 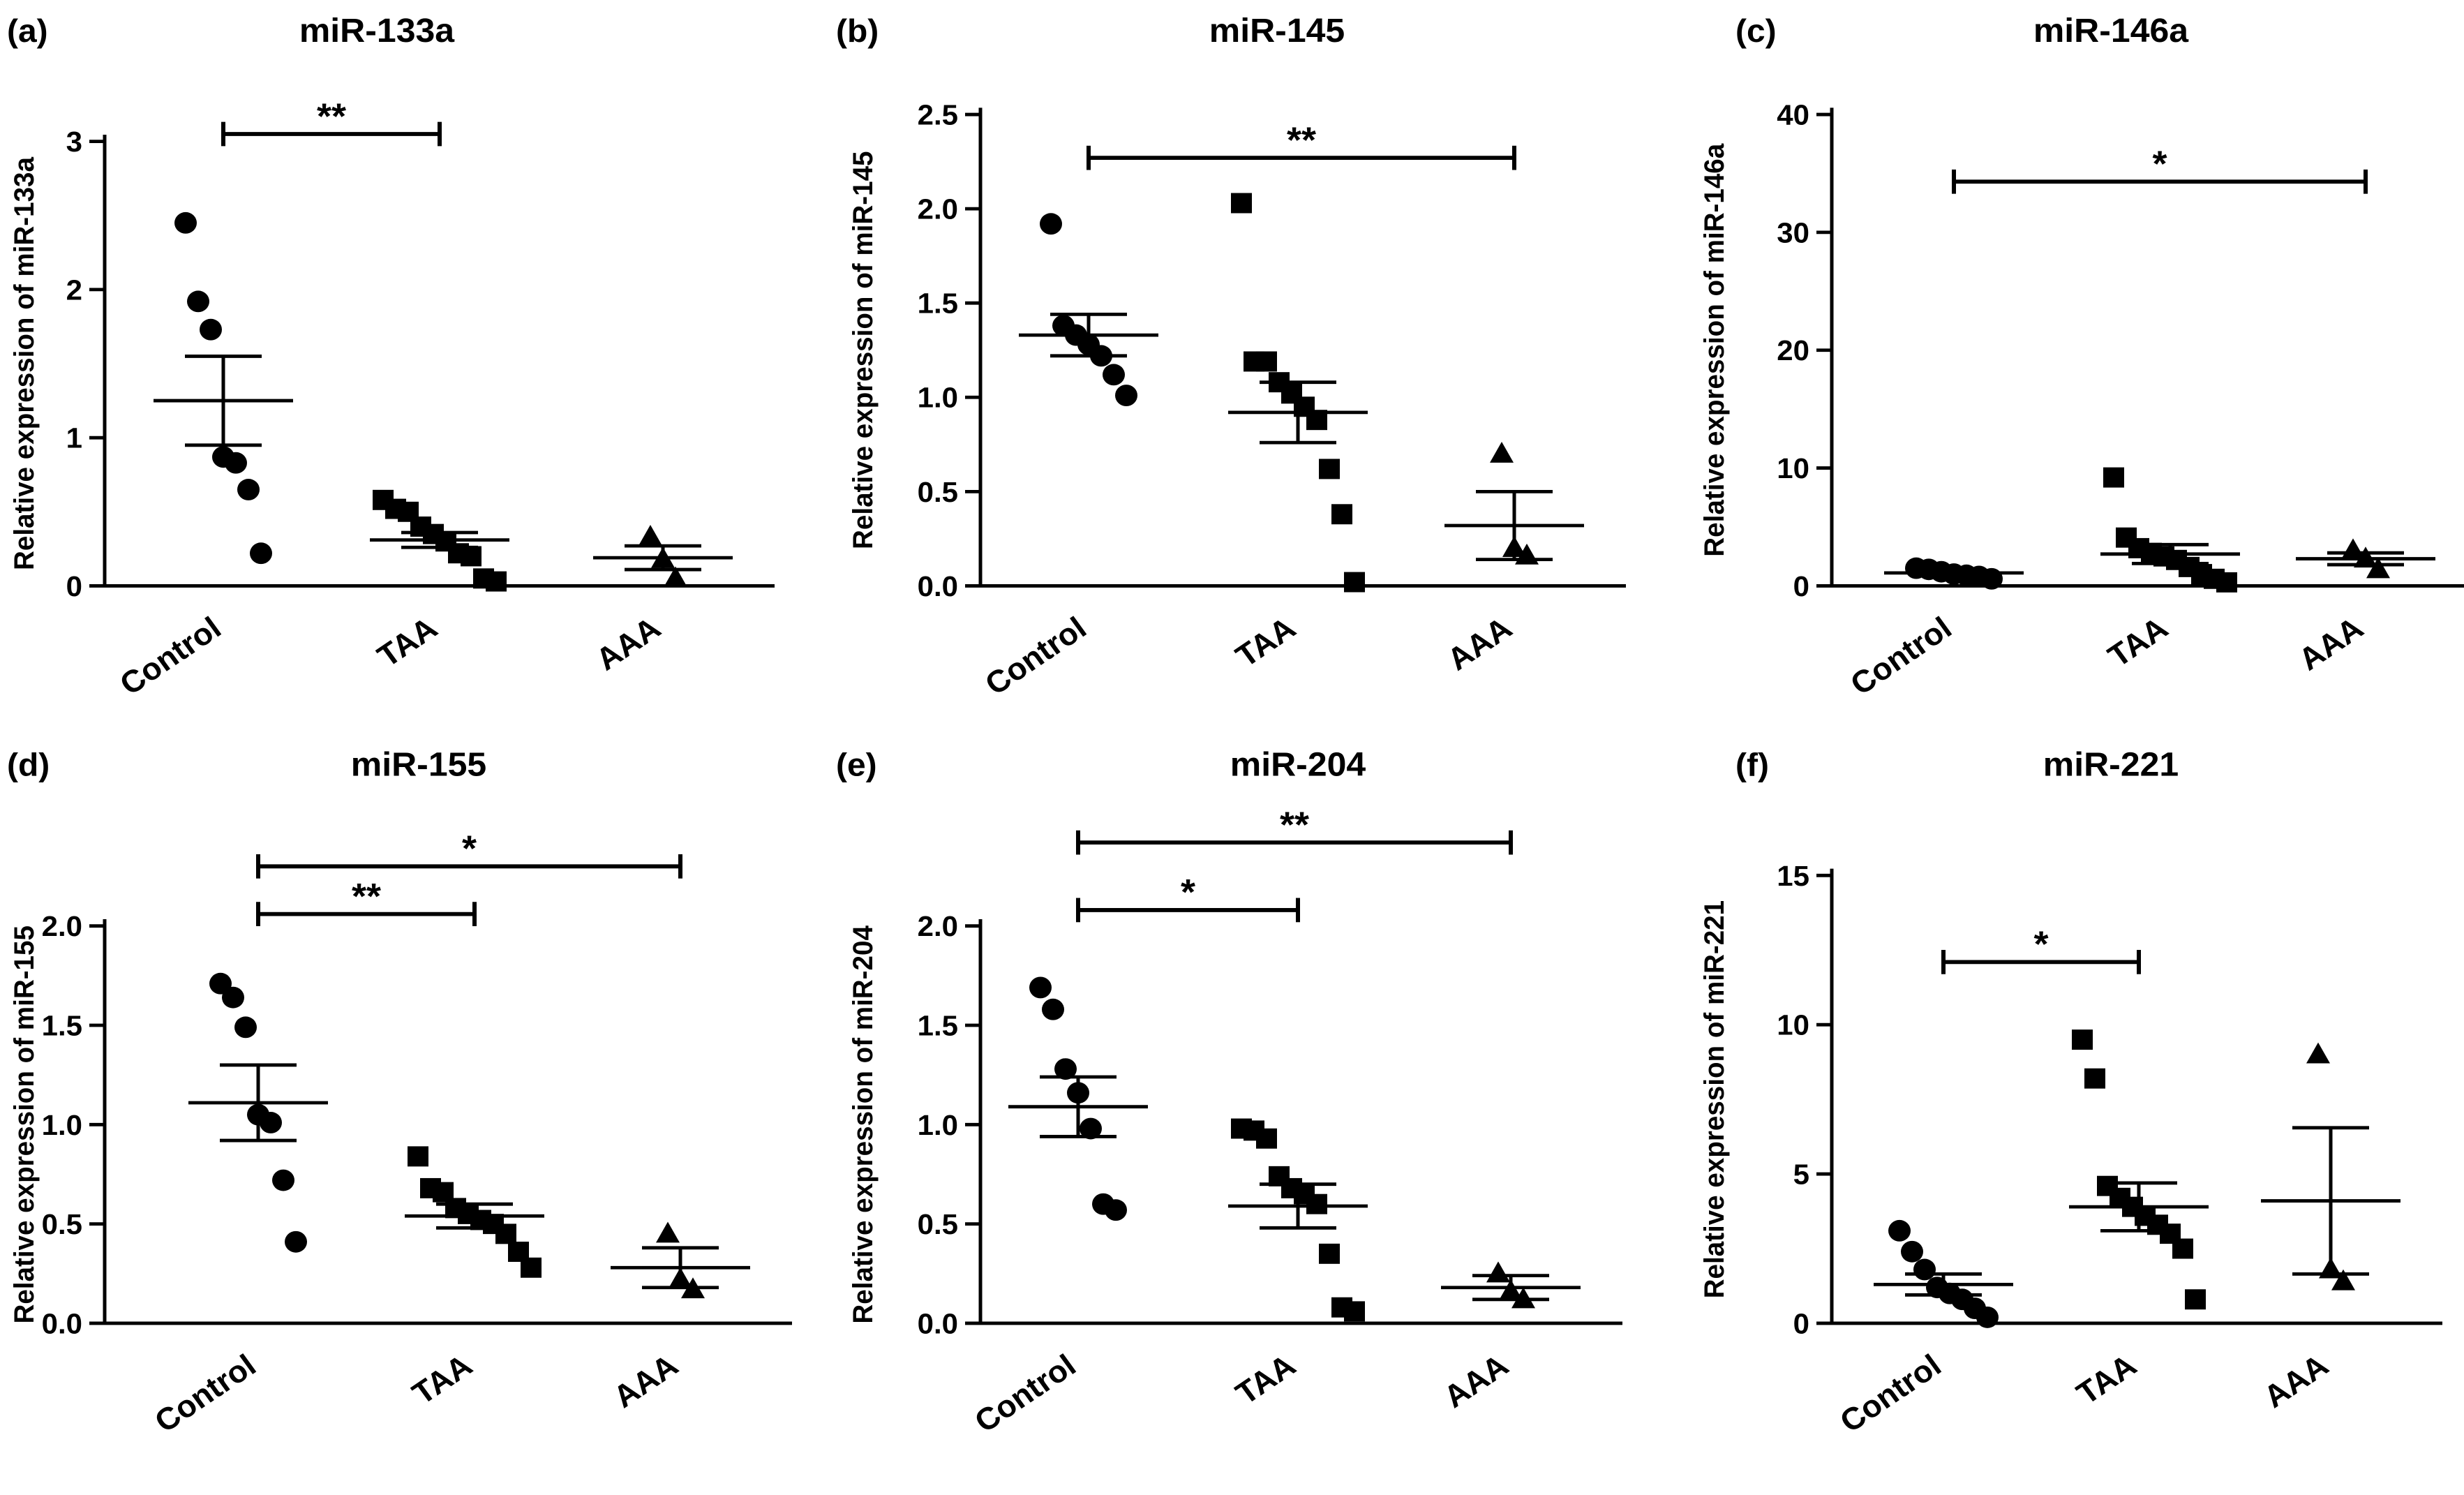 What do you see at coordinates (1298, 764) in the screenshot?
I see `panel-title: miR-204` at bounding box center [1298, 764].